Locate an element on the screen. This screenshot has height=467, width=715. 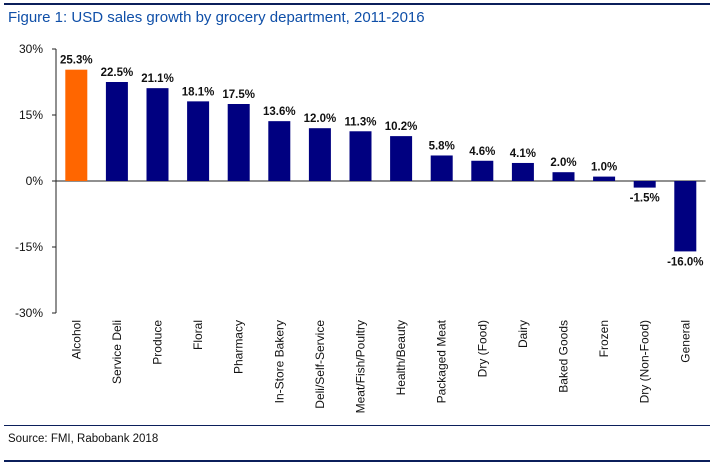
x-tick-label: Produce is located at coordinates (158, 342).